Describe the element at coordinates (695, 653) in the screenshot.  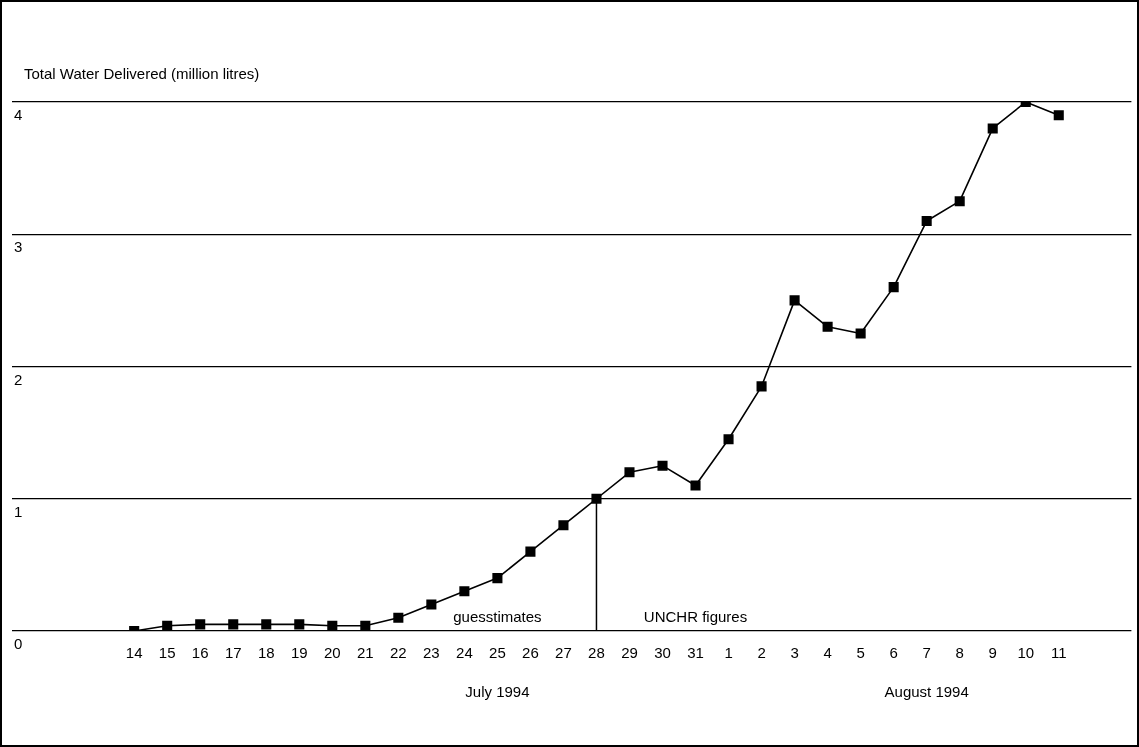
I see `x-tick-label: 31` at that location.